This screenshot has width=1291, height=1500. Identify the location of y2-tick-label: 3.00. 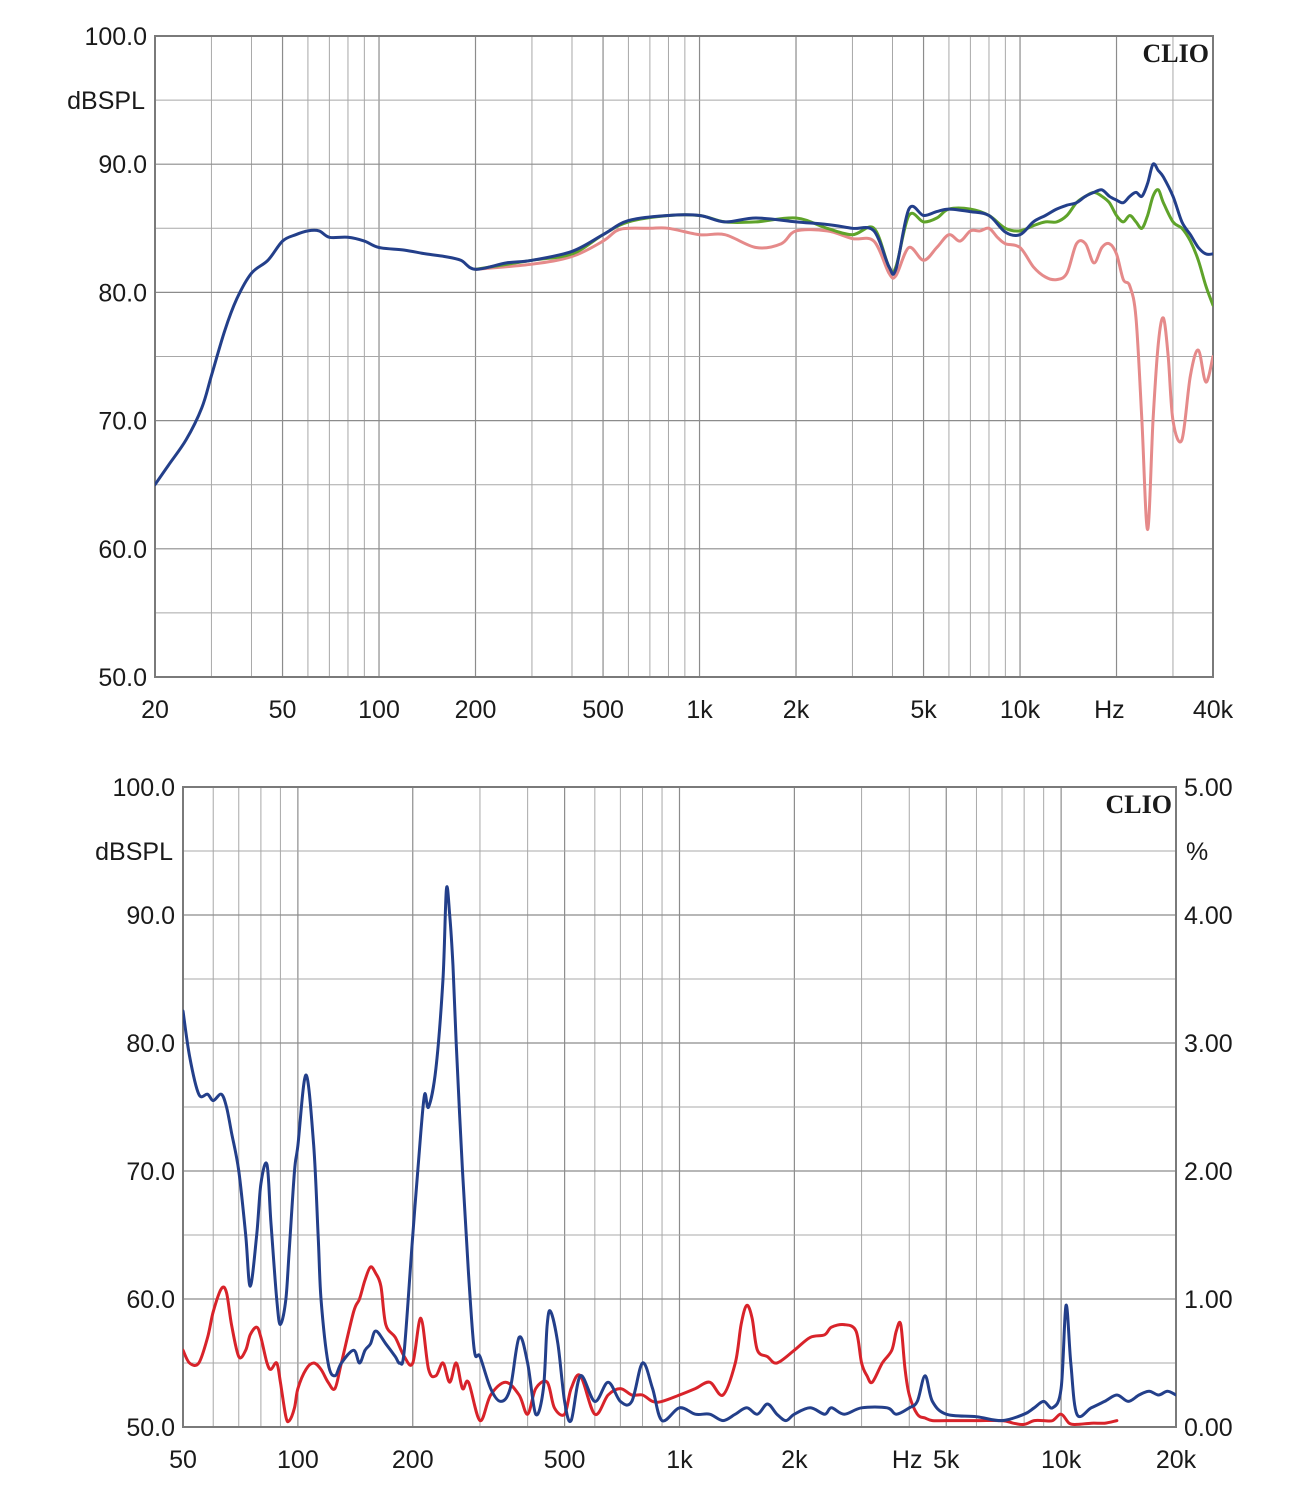
(1208, 1044).